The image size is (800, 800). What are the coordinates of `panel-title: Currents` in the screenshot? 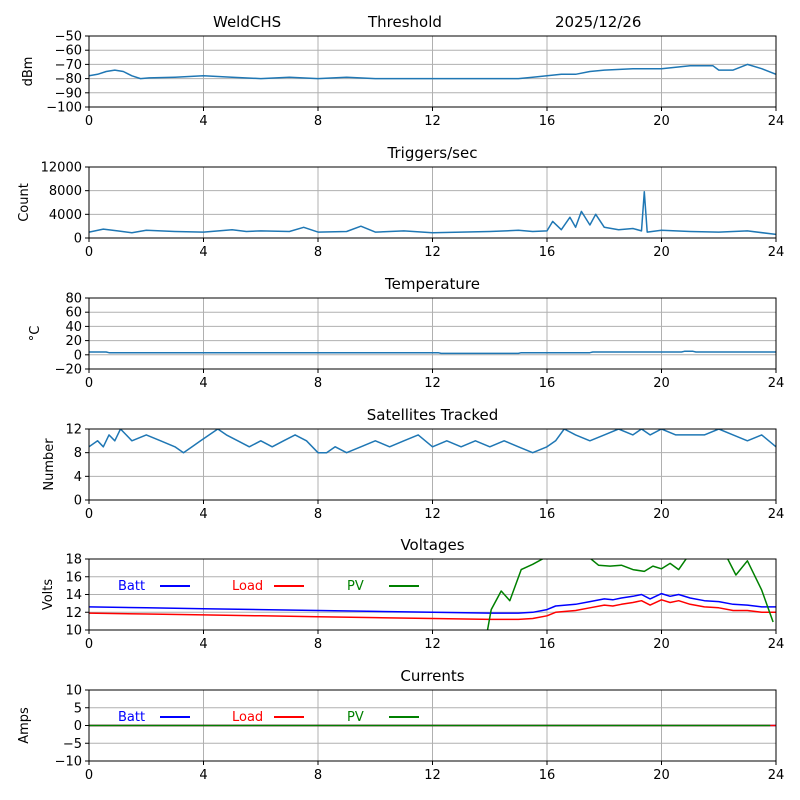 It's located at (432, 676).